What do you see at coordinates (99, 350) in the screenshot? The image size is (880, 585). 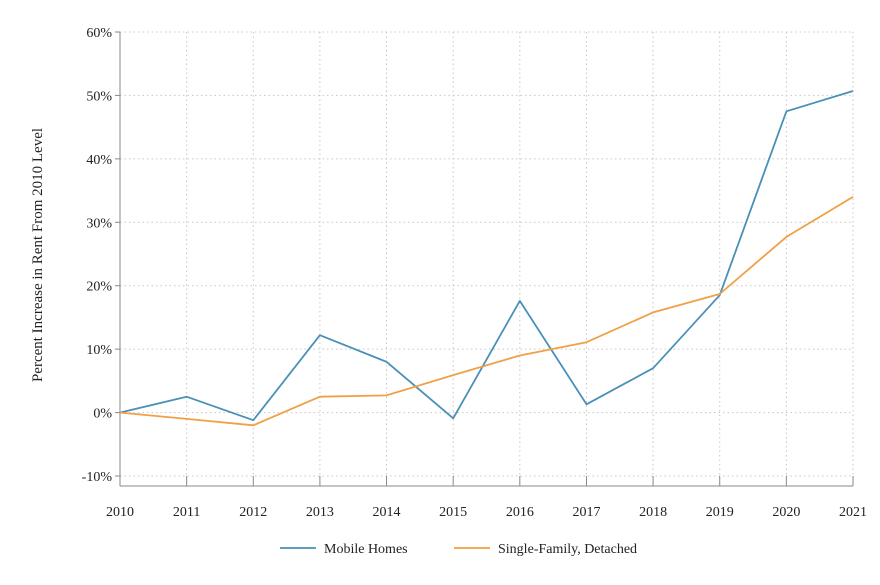 I see `y-tick-label: 10%` at bounding box center [99, 350].